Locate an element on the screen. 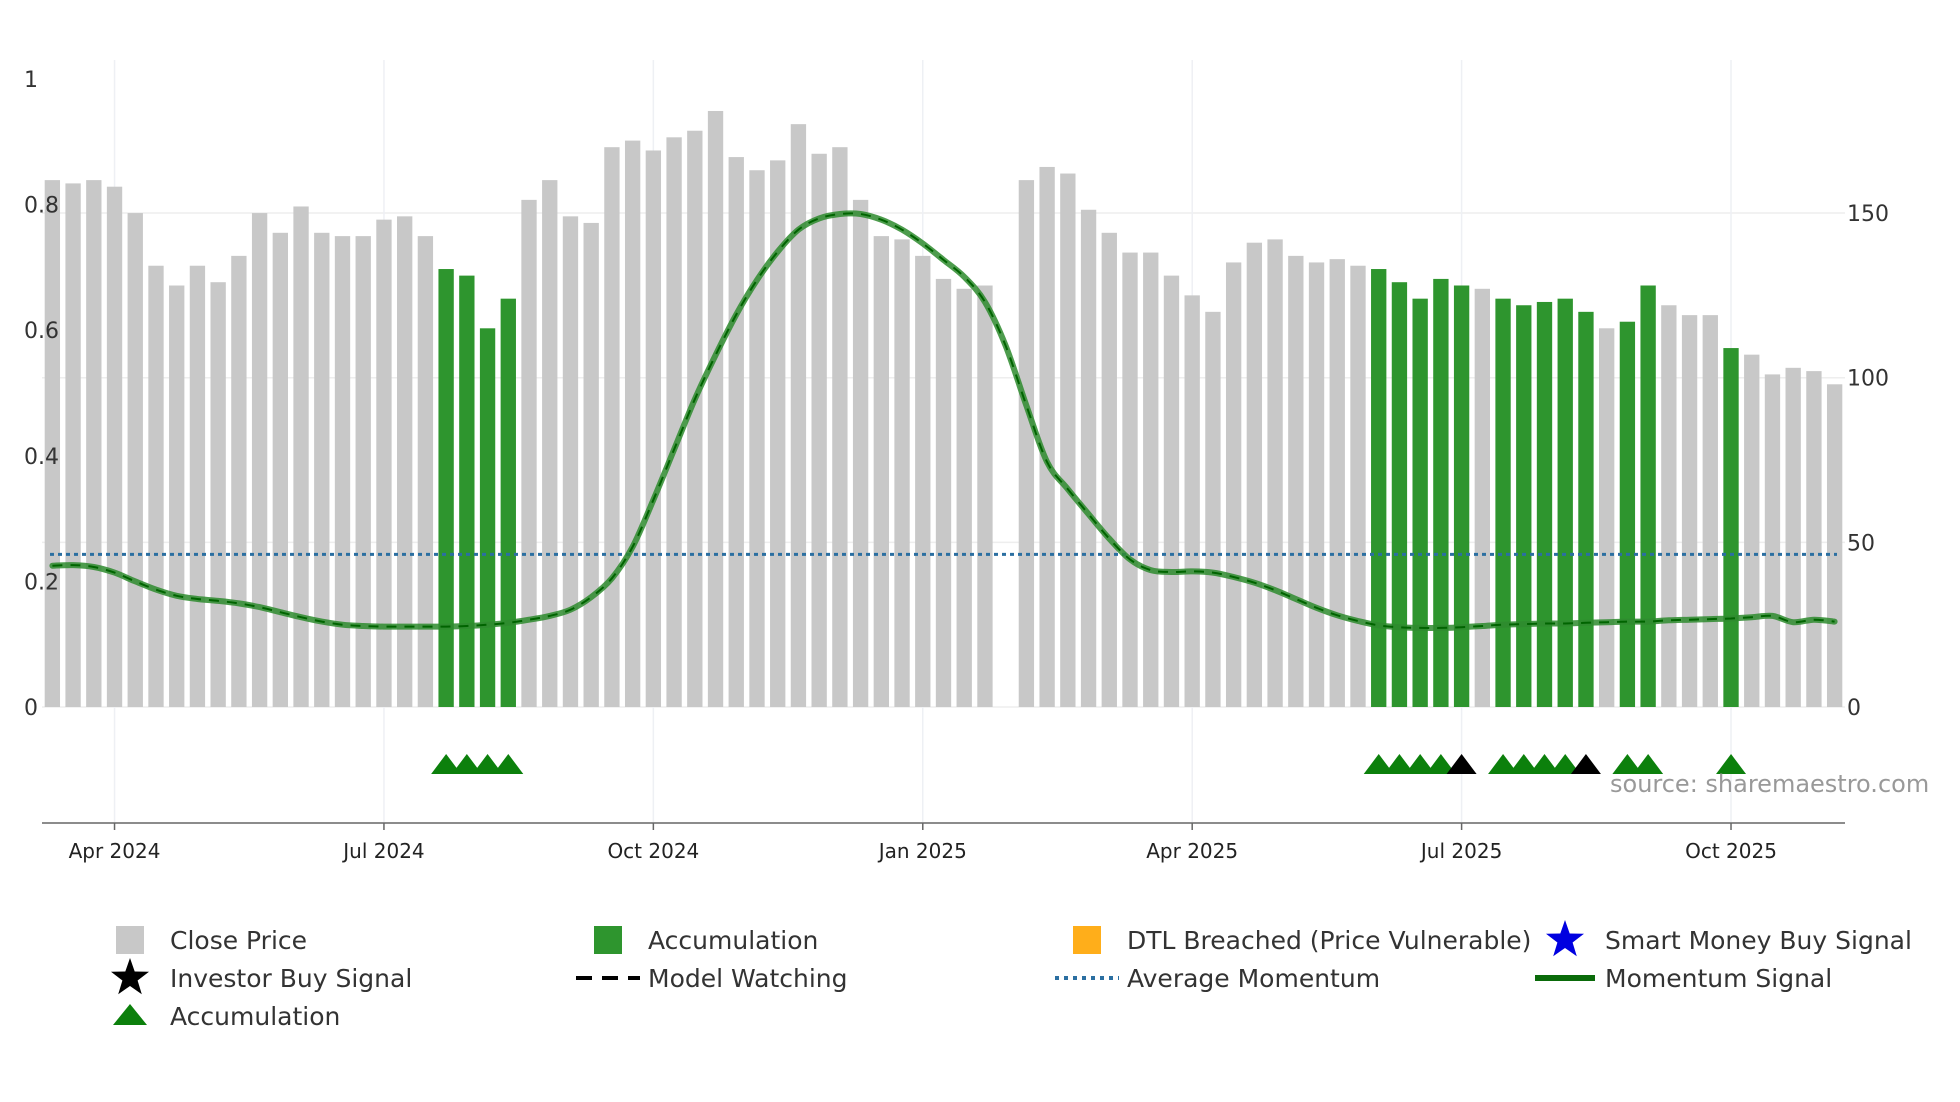 Image resolution: width=1960 pixels, height=1102 pixels. x-axis-tick-label: Jul 2025 is located at coordinates (1460, 851).